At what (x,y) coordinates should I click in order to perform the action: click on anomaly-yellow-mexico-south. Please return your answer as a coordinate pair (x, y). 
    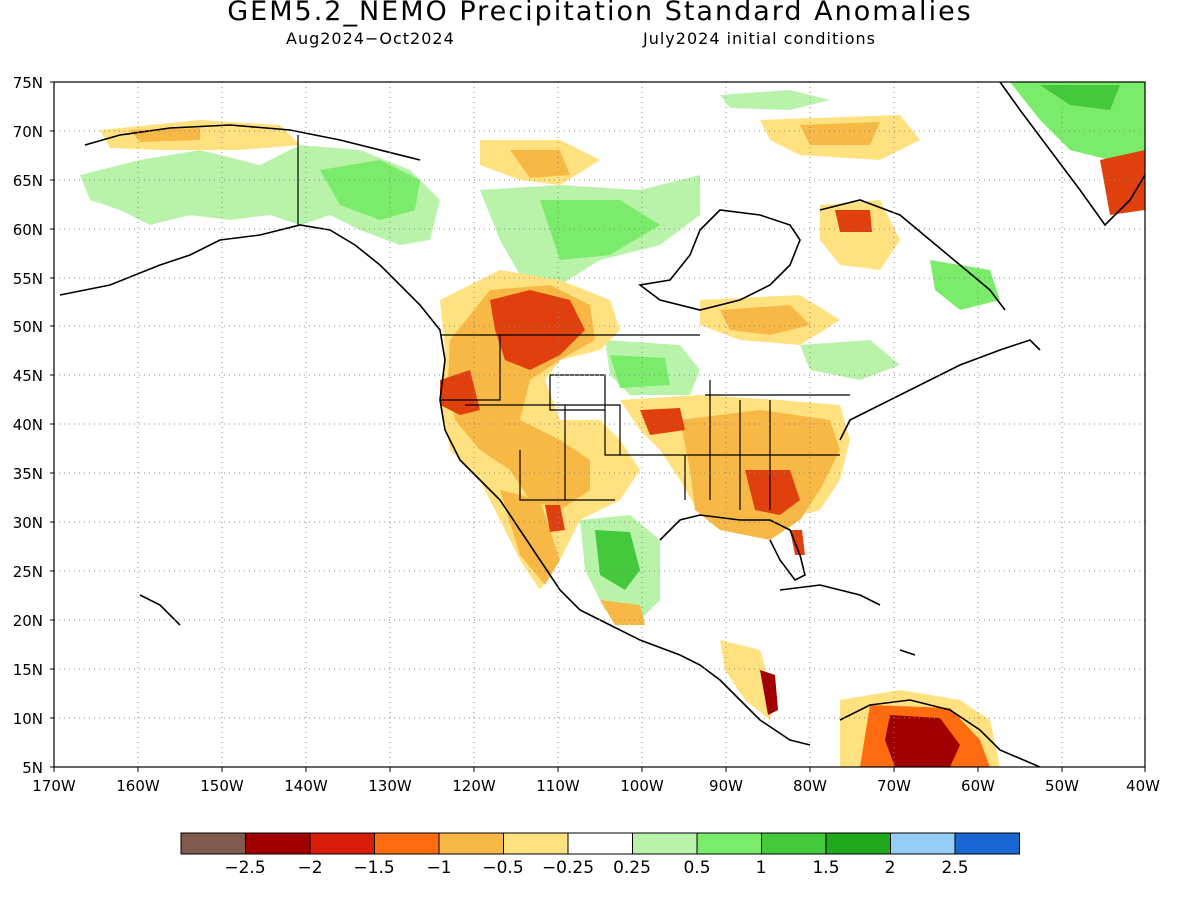
    Looking at the image, I should click on (622, 612).